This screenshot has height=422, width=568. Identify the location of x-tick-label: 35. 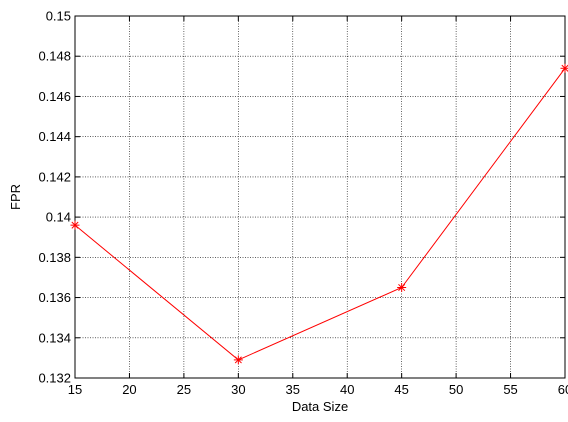
(293, 389).